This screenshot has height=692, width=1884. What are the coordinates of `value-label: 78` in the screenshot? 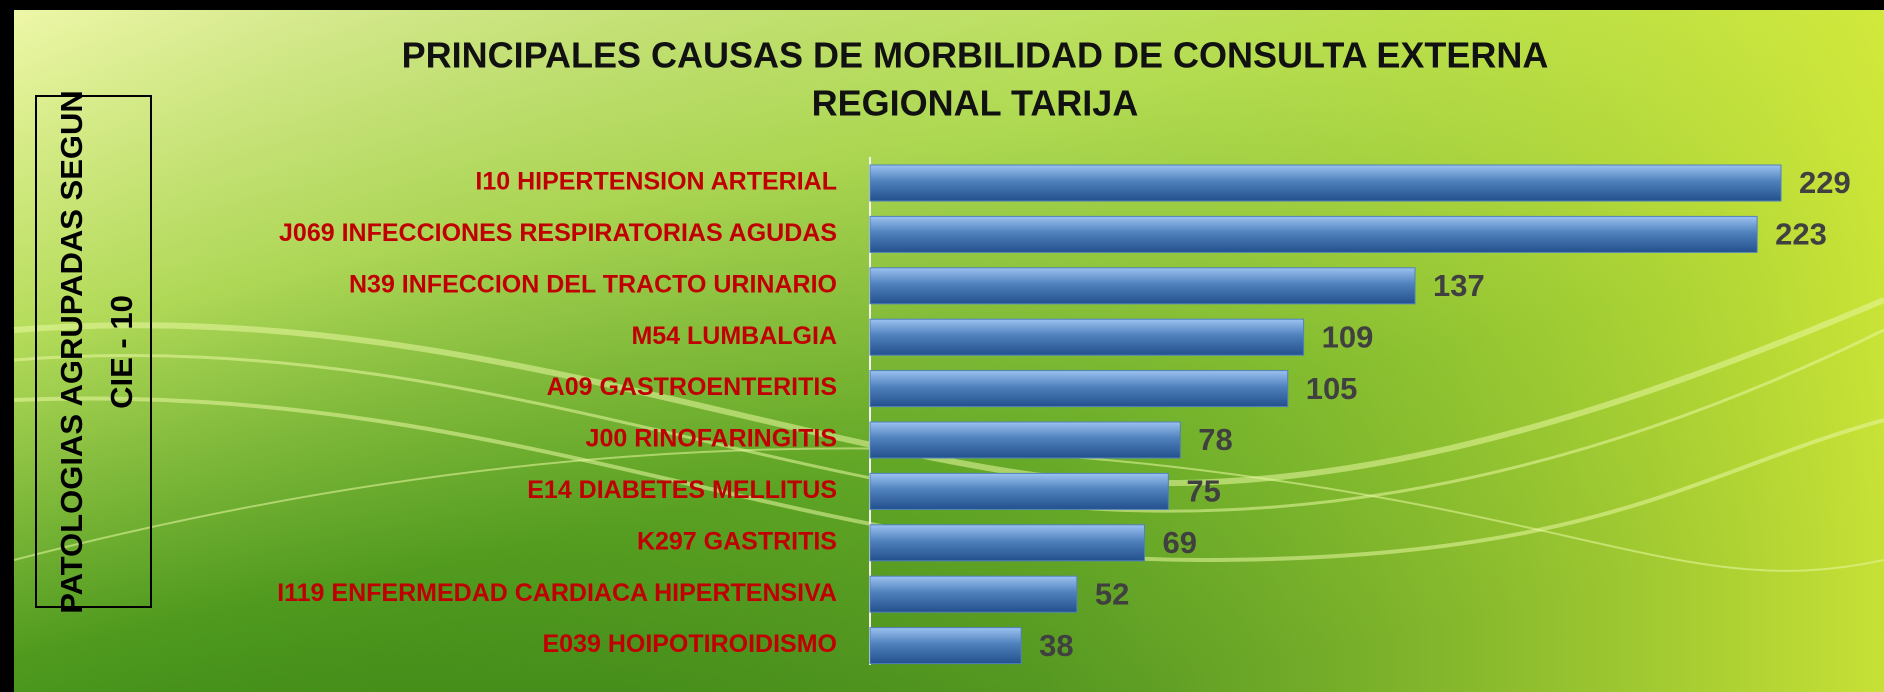 It's located at (1215, 439).